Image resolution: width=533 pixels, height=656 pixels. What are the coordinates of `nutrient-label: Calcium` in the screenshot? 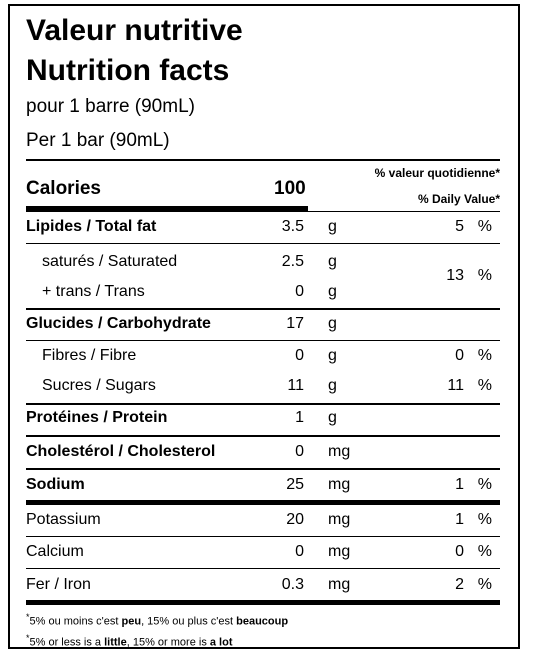 It's located at (55, 551).